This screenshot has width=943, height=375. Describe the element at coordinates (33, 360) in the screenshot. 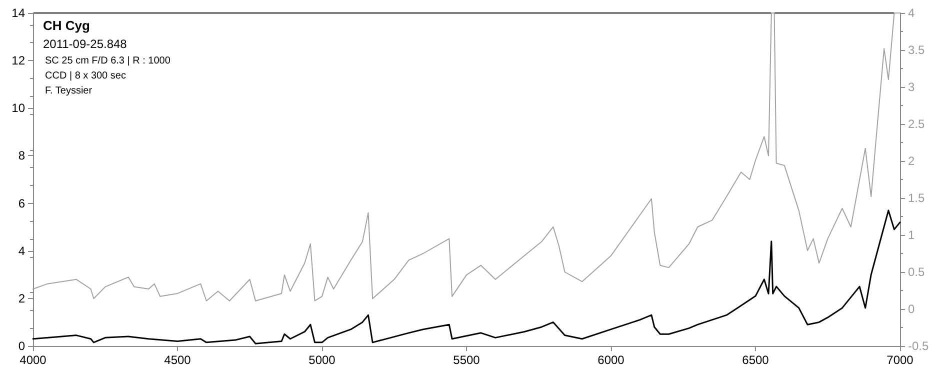

I see `x-tick-label: 4000` at that location.